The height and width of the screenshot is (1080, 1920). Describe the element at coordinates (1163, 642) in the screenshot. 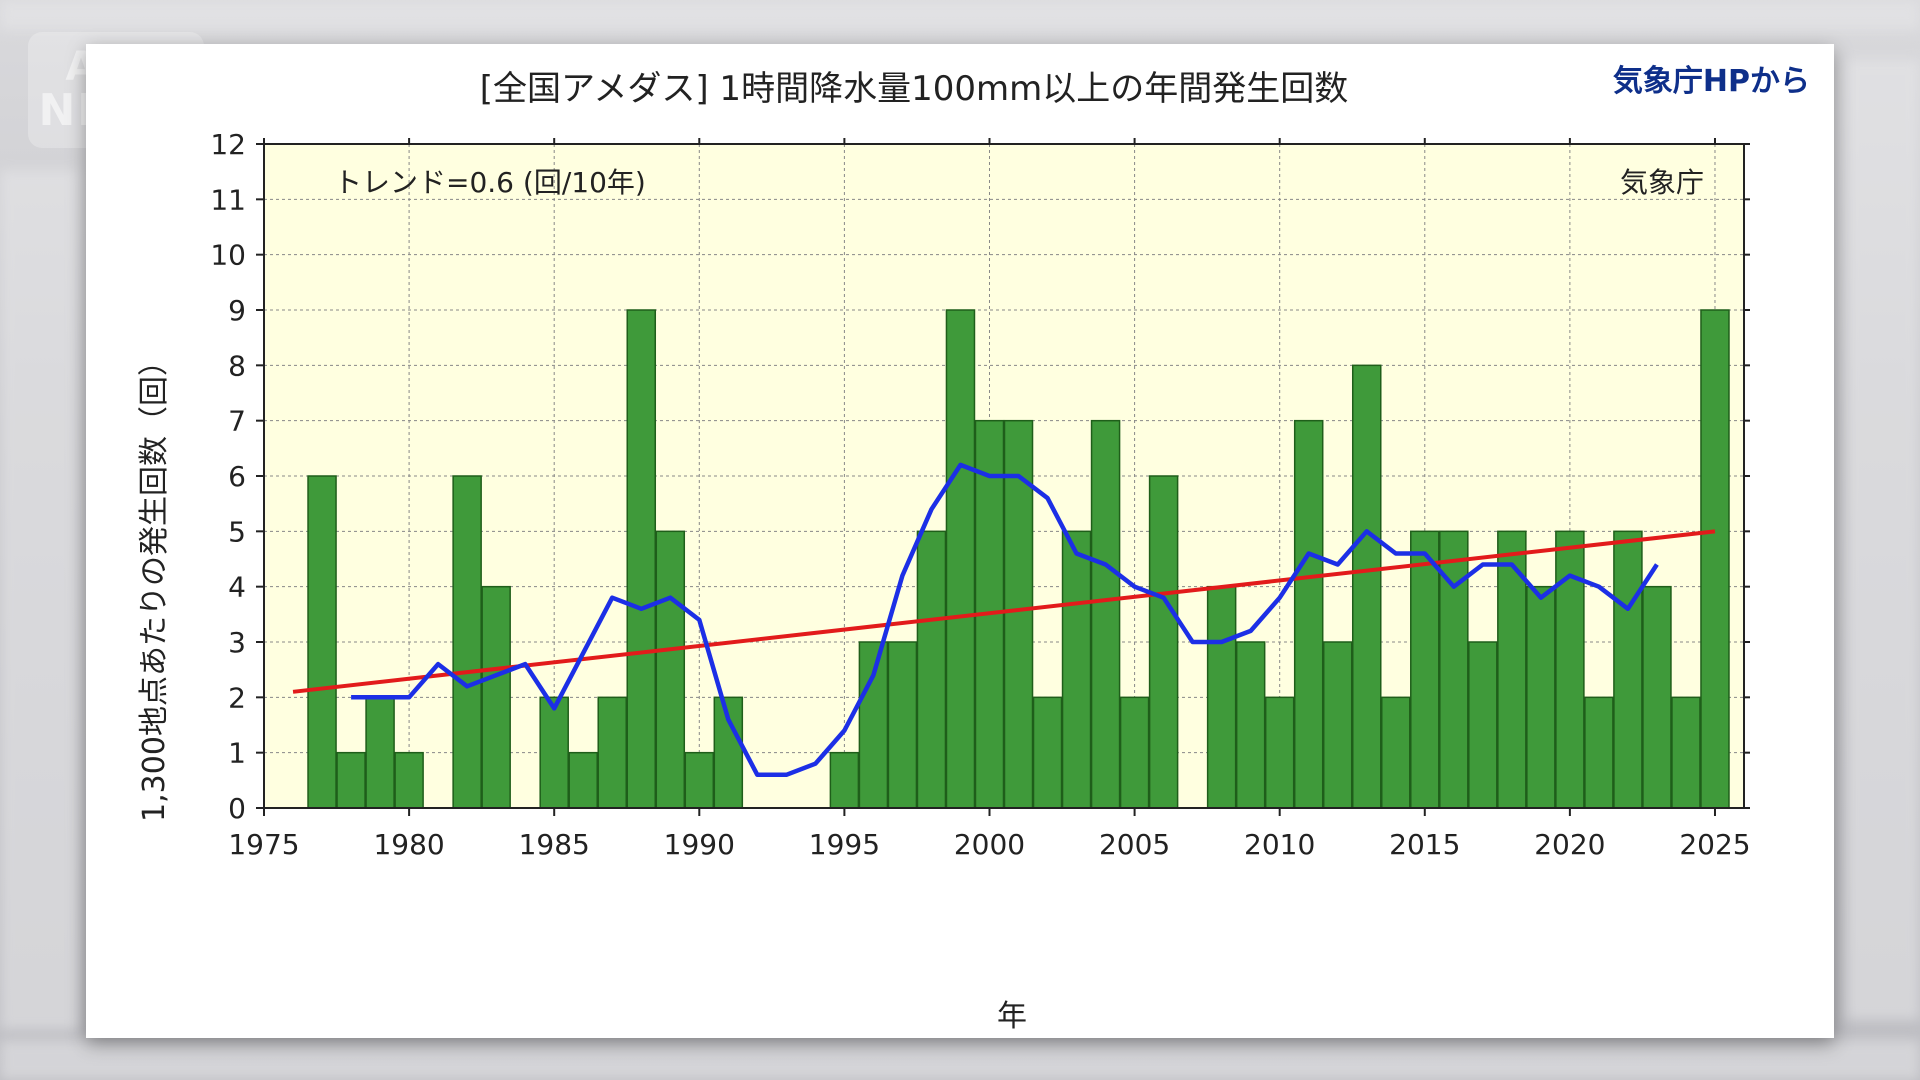

I see `bar-2006` at that location.